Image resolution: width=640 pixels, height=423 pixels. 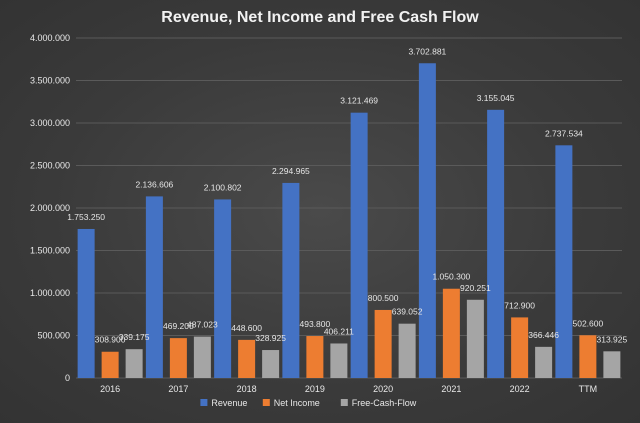 What do you see at coordinates (588, 323) in the screenshot?
I see `data-label: 502.600` at bounding box center [588, 323].